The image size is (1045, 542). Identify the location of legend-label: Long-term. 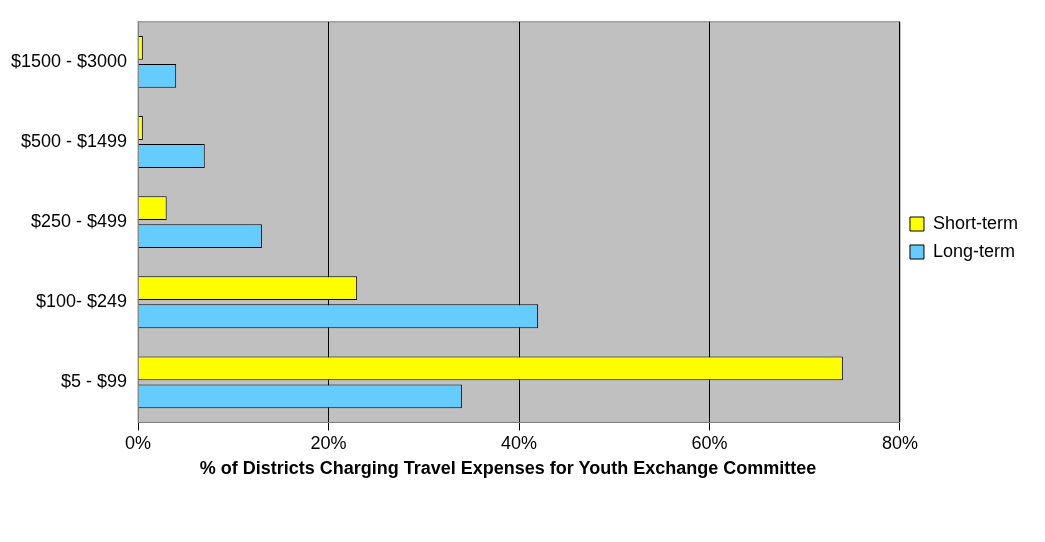
(974, 250).